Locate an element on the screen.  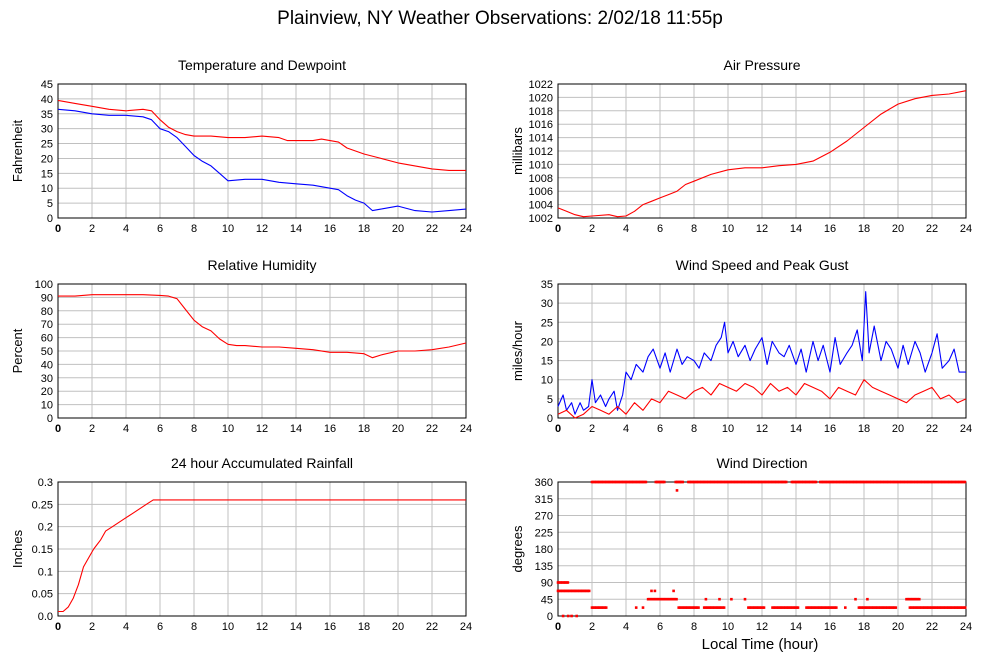
y-tick-label: 35 is located at coordinates (47, 115).